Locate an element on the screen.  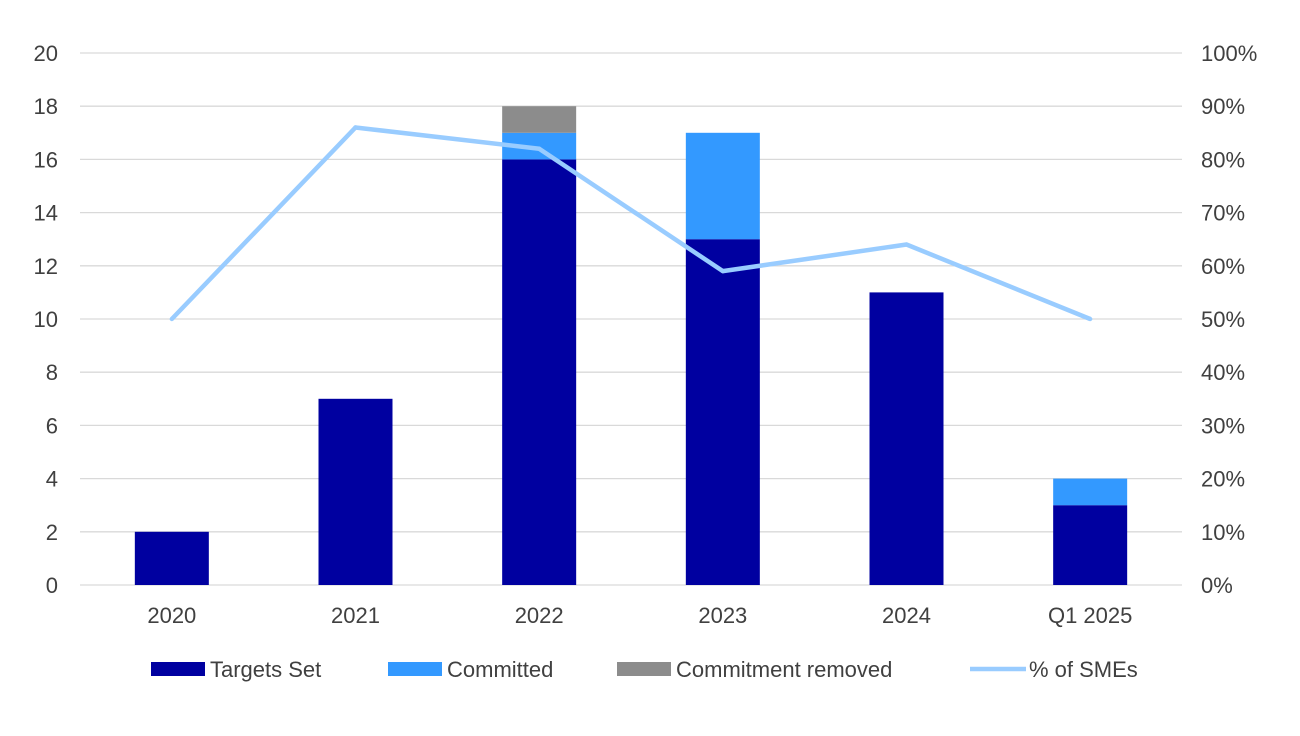
x-tick-label: 2020 is located at coordinates (171, 615).